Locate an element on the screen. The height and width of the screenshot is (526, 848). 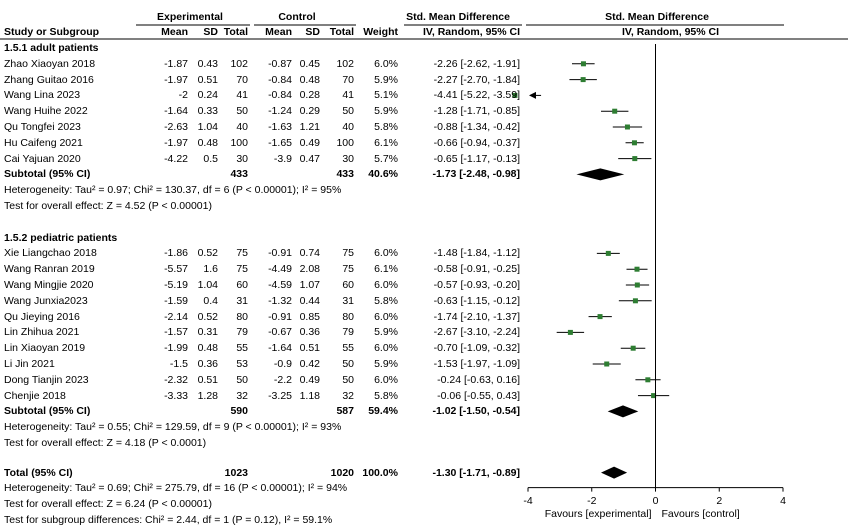
study-name: Wang Lina 2023 is located at coordinates (42, 95).